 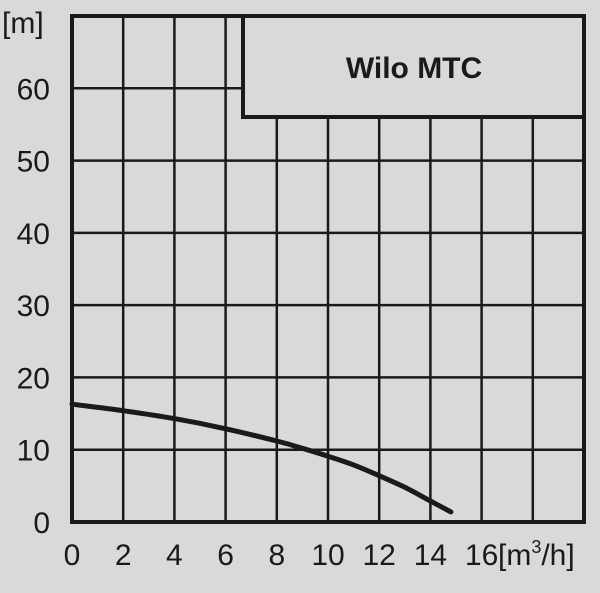 What do you see at coordinates (33, 89) in the screenshot?
I see `y-tick-label: 60` at bounding box center [33, 89].